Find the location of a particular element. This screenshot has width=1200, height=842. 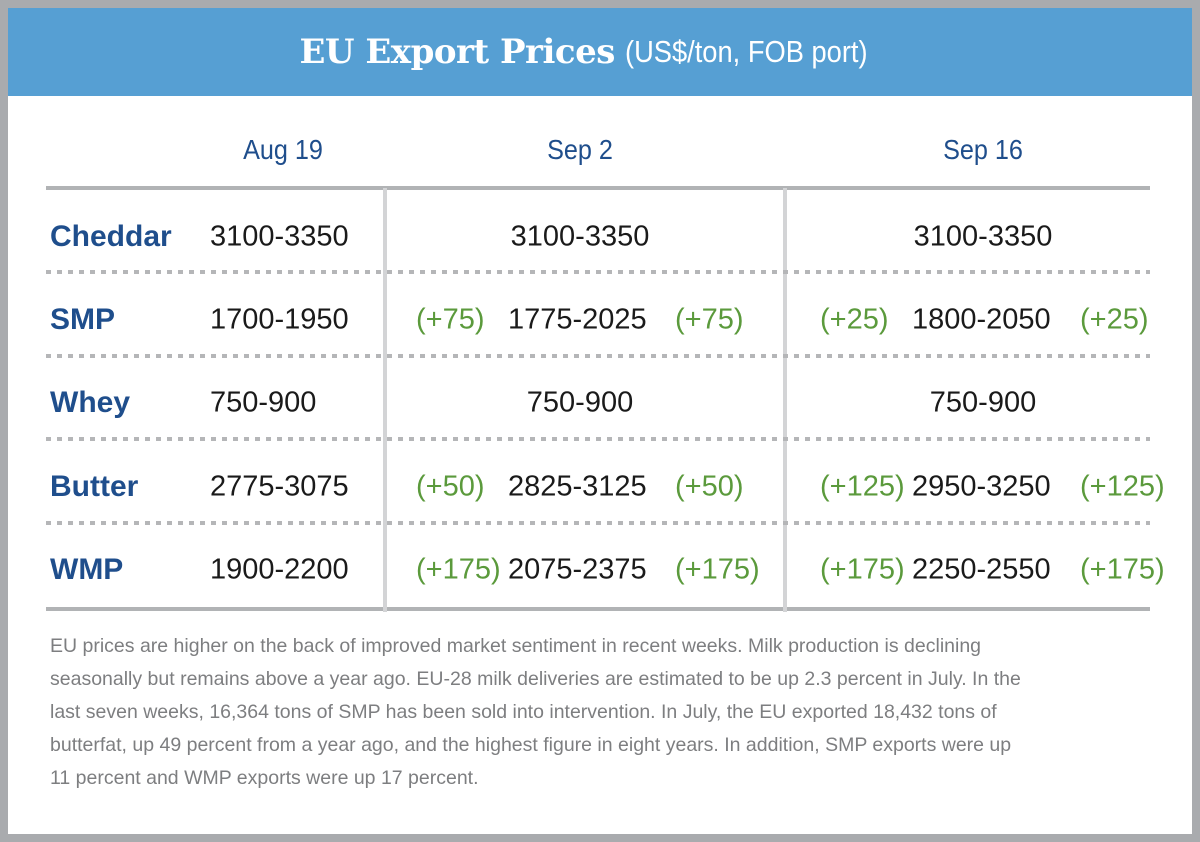

price-sep16: 1800-2050 is located at coordinates (981, 319).